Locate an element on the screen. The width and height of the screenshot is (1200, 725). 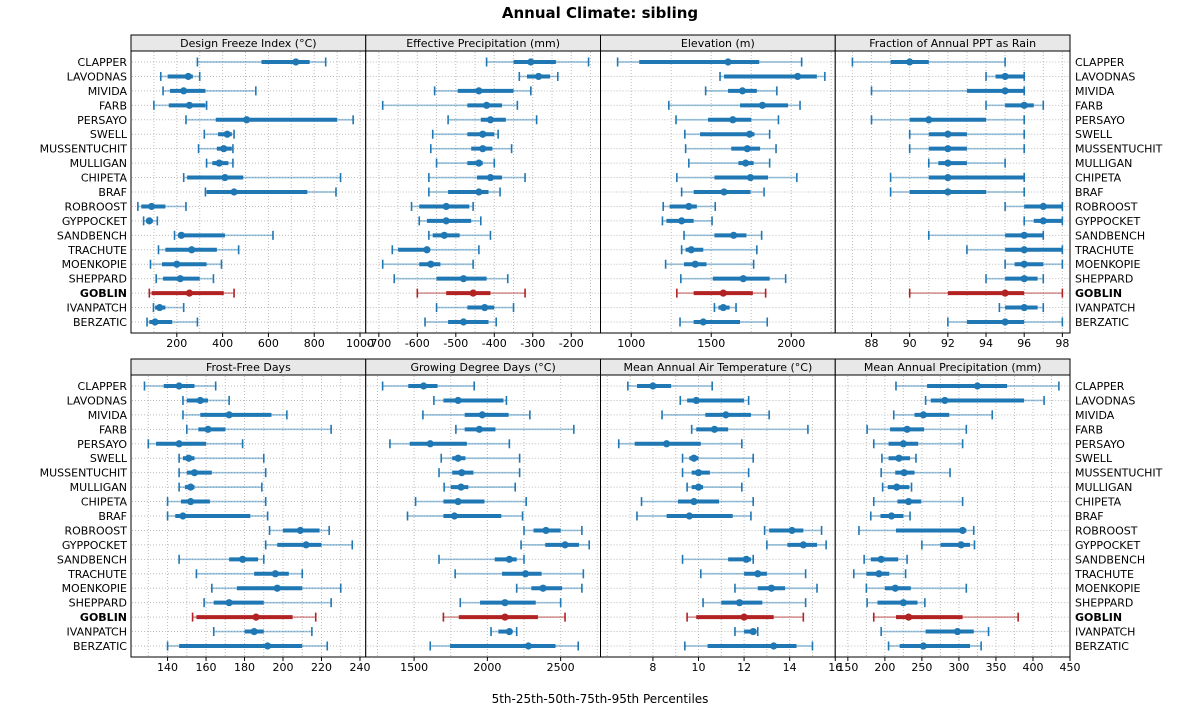
axis-tick-label: 600 is located at coordinates (268, 343).